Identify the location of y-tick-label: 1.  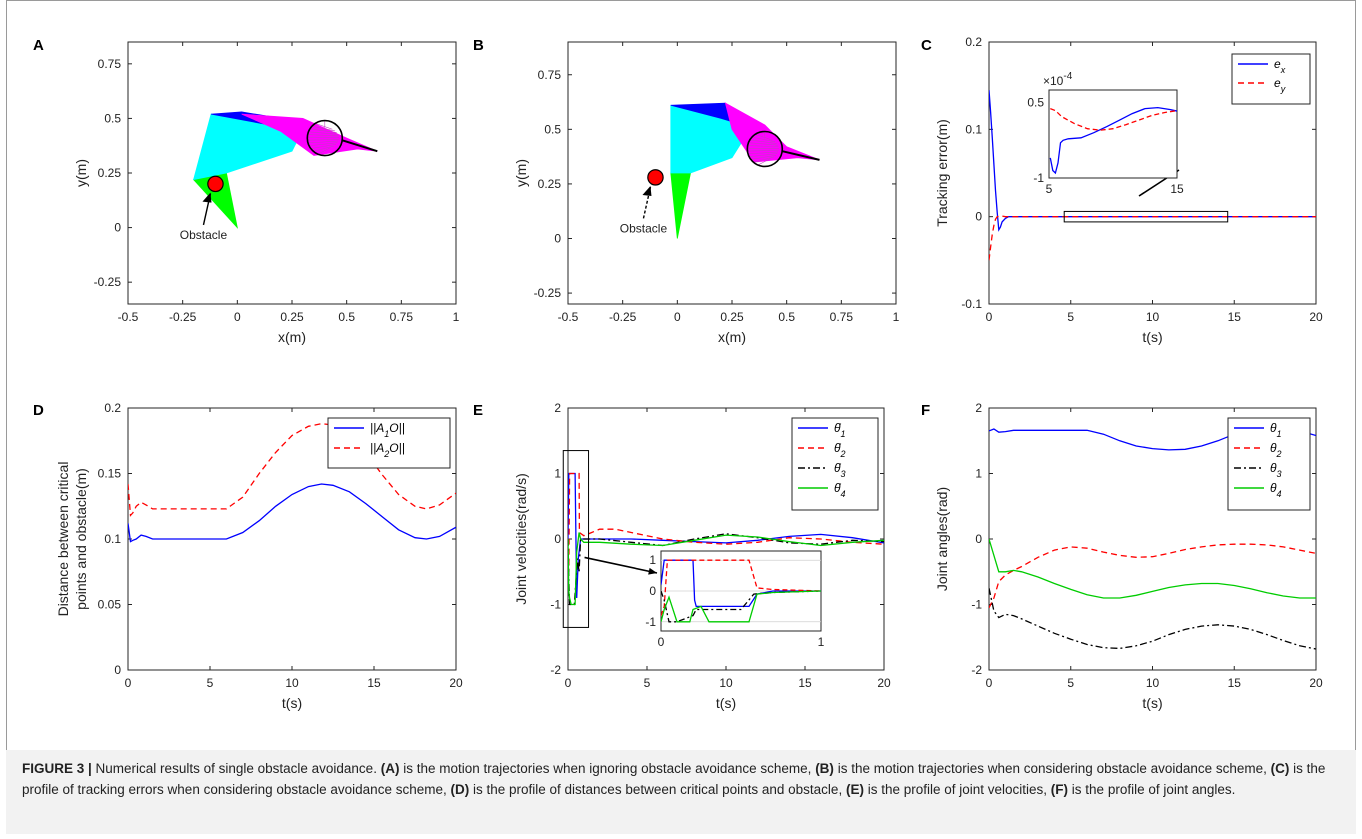
(557, 474).